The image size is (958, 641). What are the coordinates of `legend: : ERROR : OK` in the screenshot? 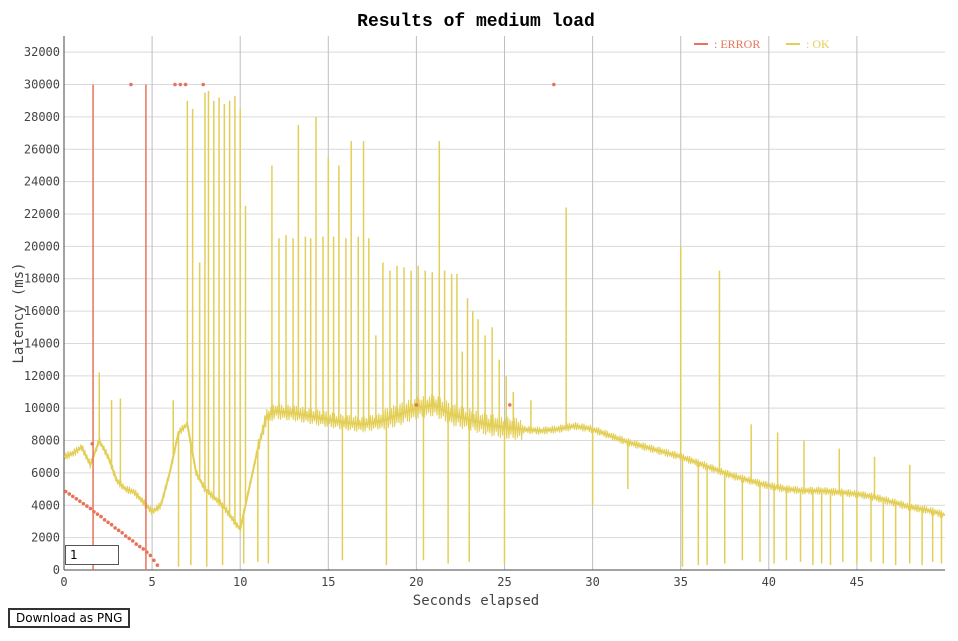 It's located at (762, 44).